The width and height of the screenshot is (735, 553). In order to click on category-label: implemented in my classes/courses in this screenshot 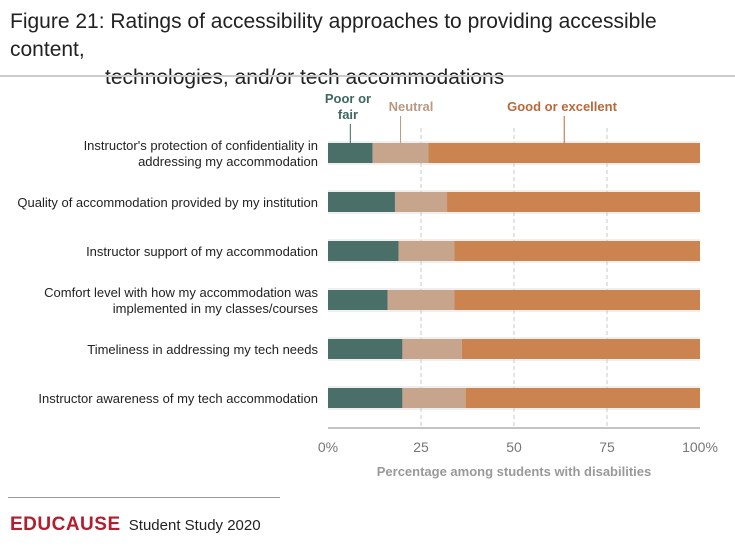, I will do `click(216, 308)`.